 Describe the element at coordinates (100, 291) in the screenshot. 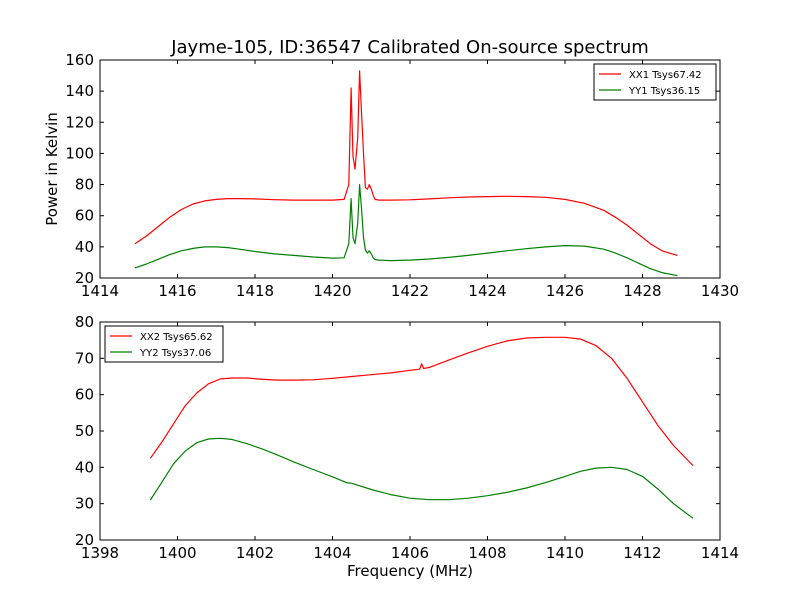

I see `top-x-tick-label: 1414` at that location.